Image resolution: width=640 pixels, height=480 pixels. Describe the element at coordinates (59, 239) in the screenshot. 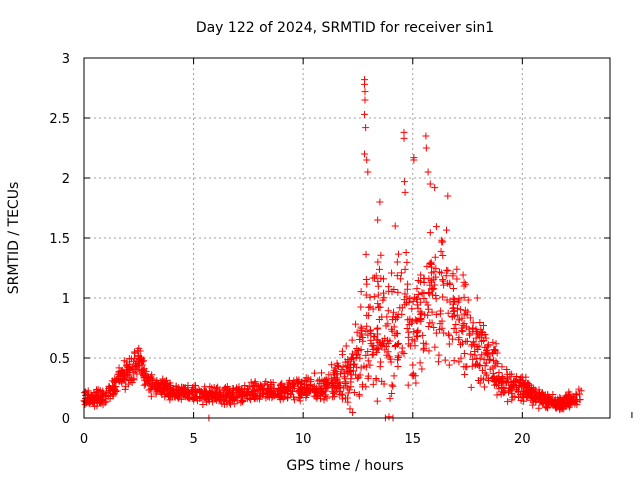

I see `y-tick-label: 1.5` at that location.